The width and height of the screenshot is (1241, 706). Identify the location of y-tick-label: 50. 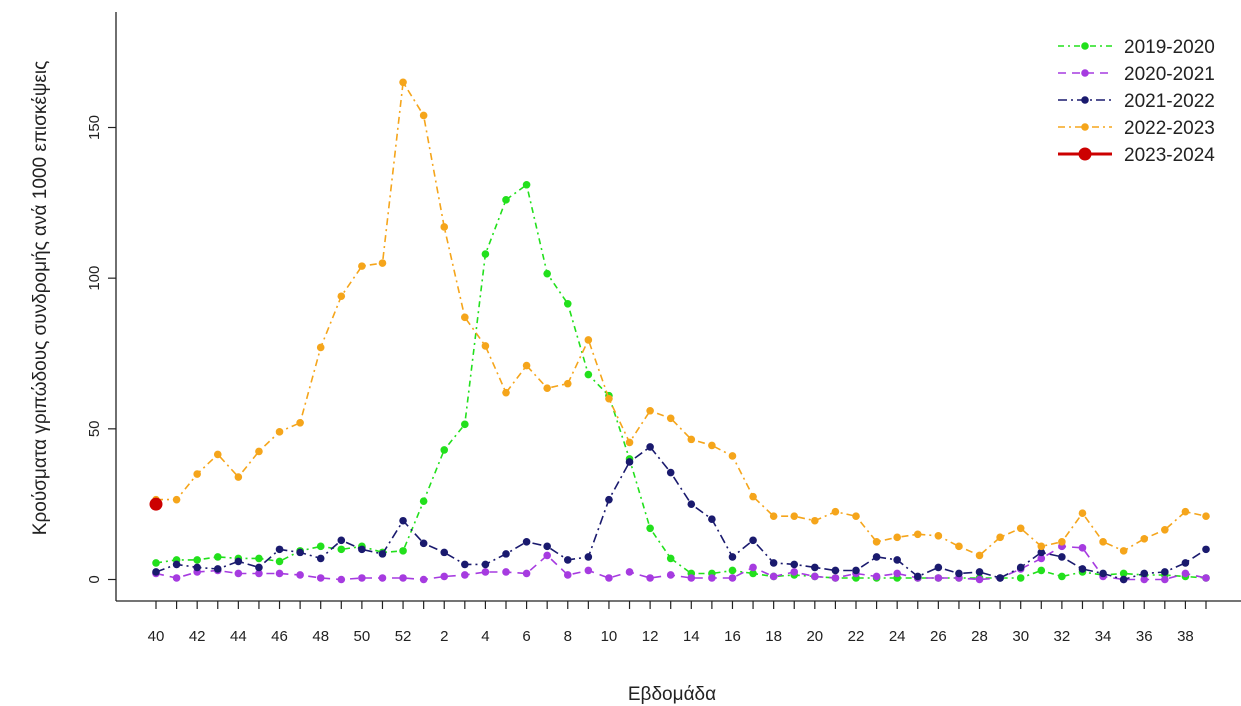
(94, 428).